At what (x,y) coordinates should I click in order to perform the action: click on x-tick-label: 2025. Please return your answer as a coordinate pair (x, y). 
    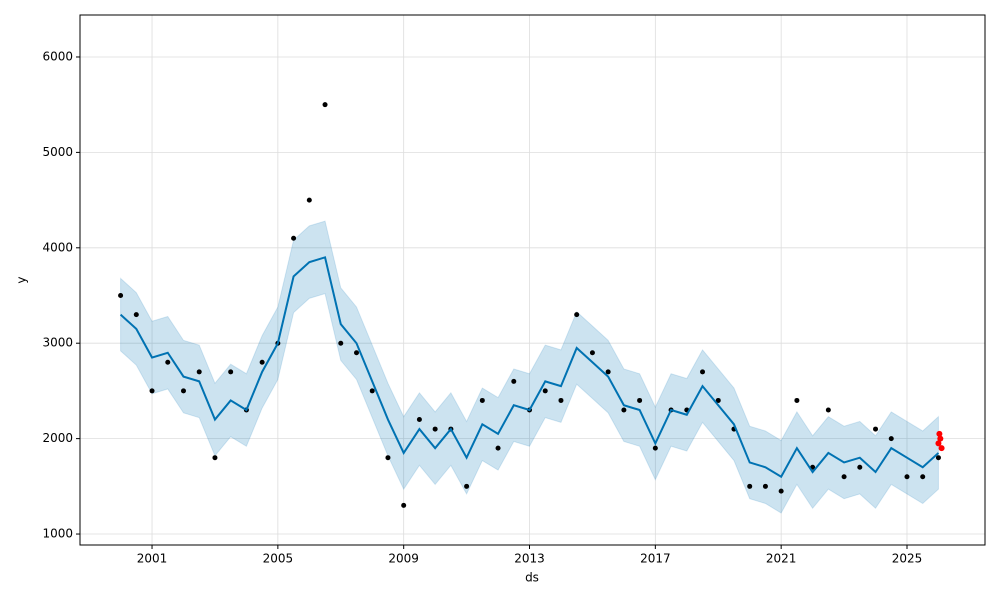
    Looking at the image, I should click on (907, 559).